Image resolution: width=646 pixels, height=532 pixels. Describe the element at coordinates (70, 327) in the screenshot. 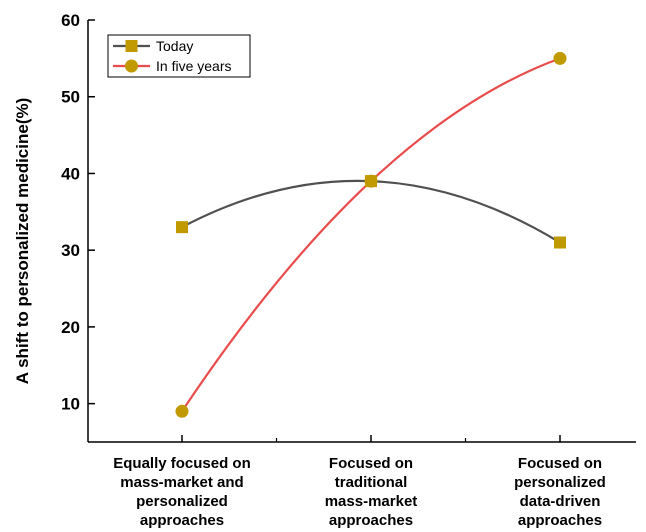

I see `y-tick-label: 20` at that location.